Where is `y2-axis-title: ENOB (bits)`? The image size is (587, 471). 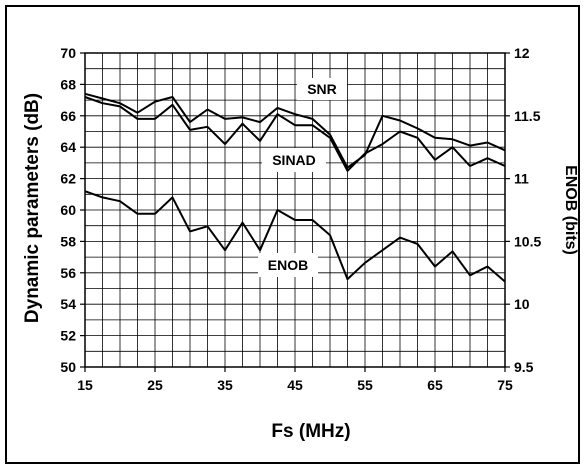
y2-axis-title: ENOB (bits) is located at coordinates (570, 210).